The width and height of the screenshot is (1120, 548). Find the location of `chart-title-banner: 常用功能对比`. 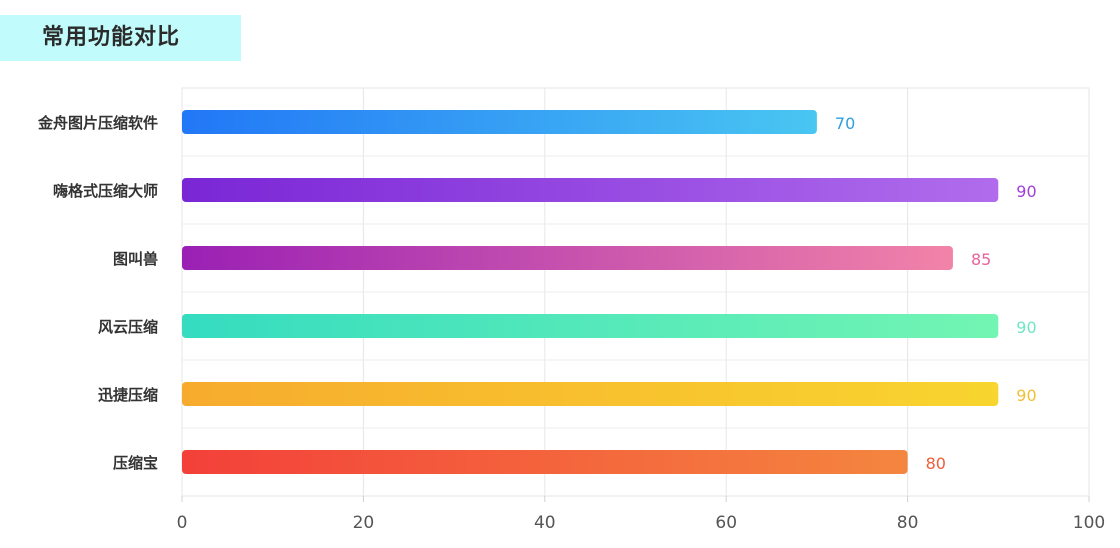

chart-title-banner: 常用功能对比 is located at coordinates (120, 38).